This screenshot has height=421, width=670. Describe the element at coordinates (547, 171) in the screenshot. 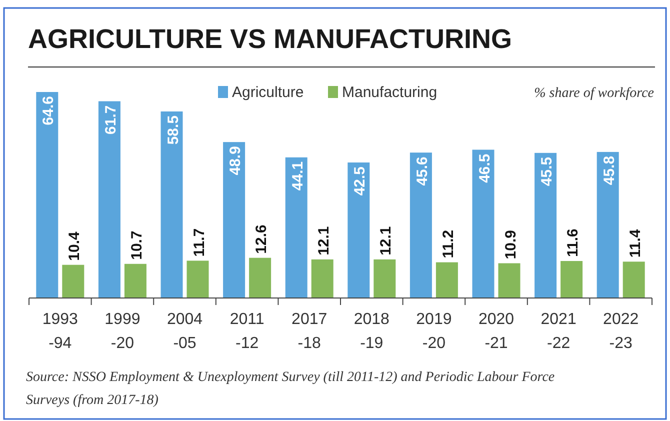

I see `data-label: 45.5` at that location.